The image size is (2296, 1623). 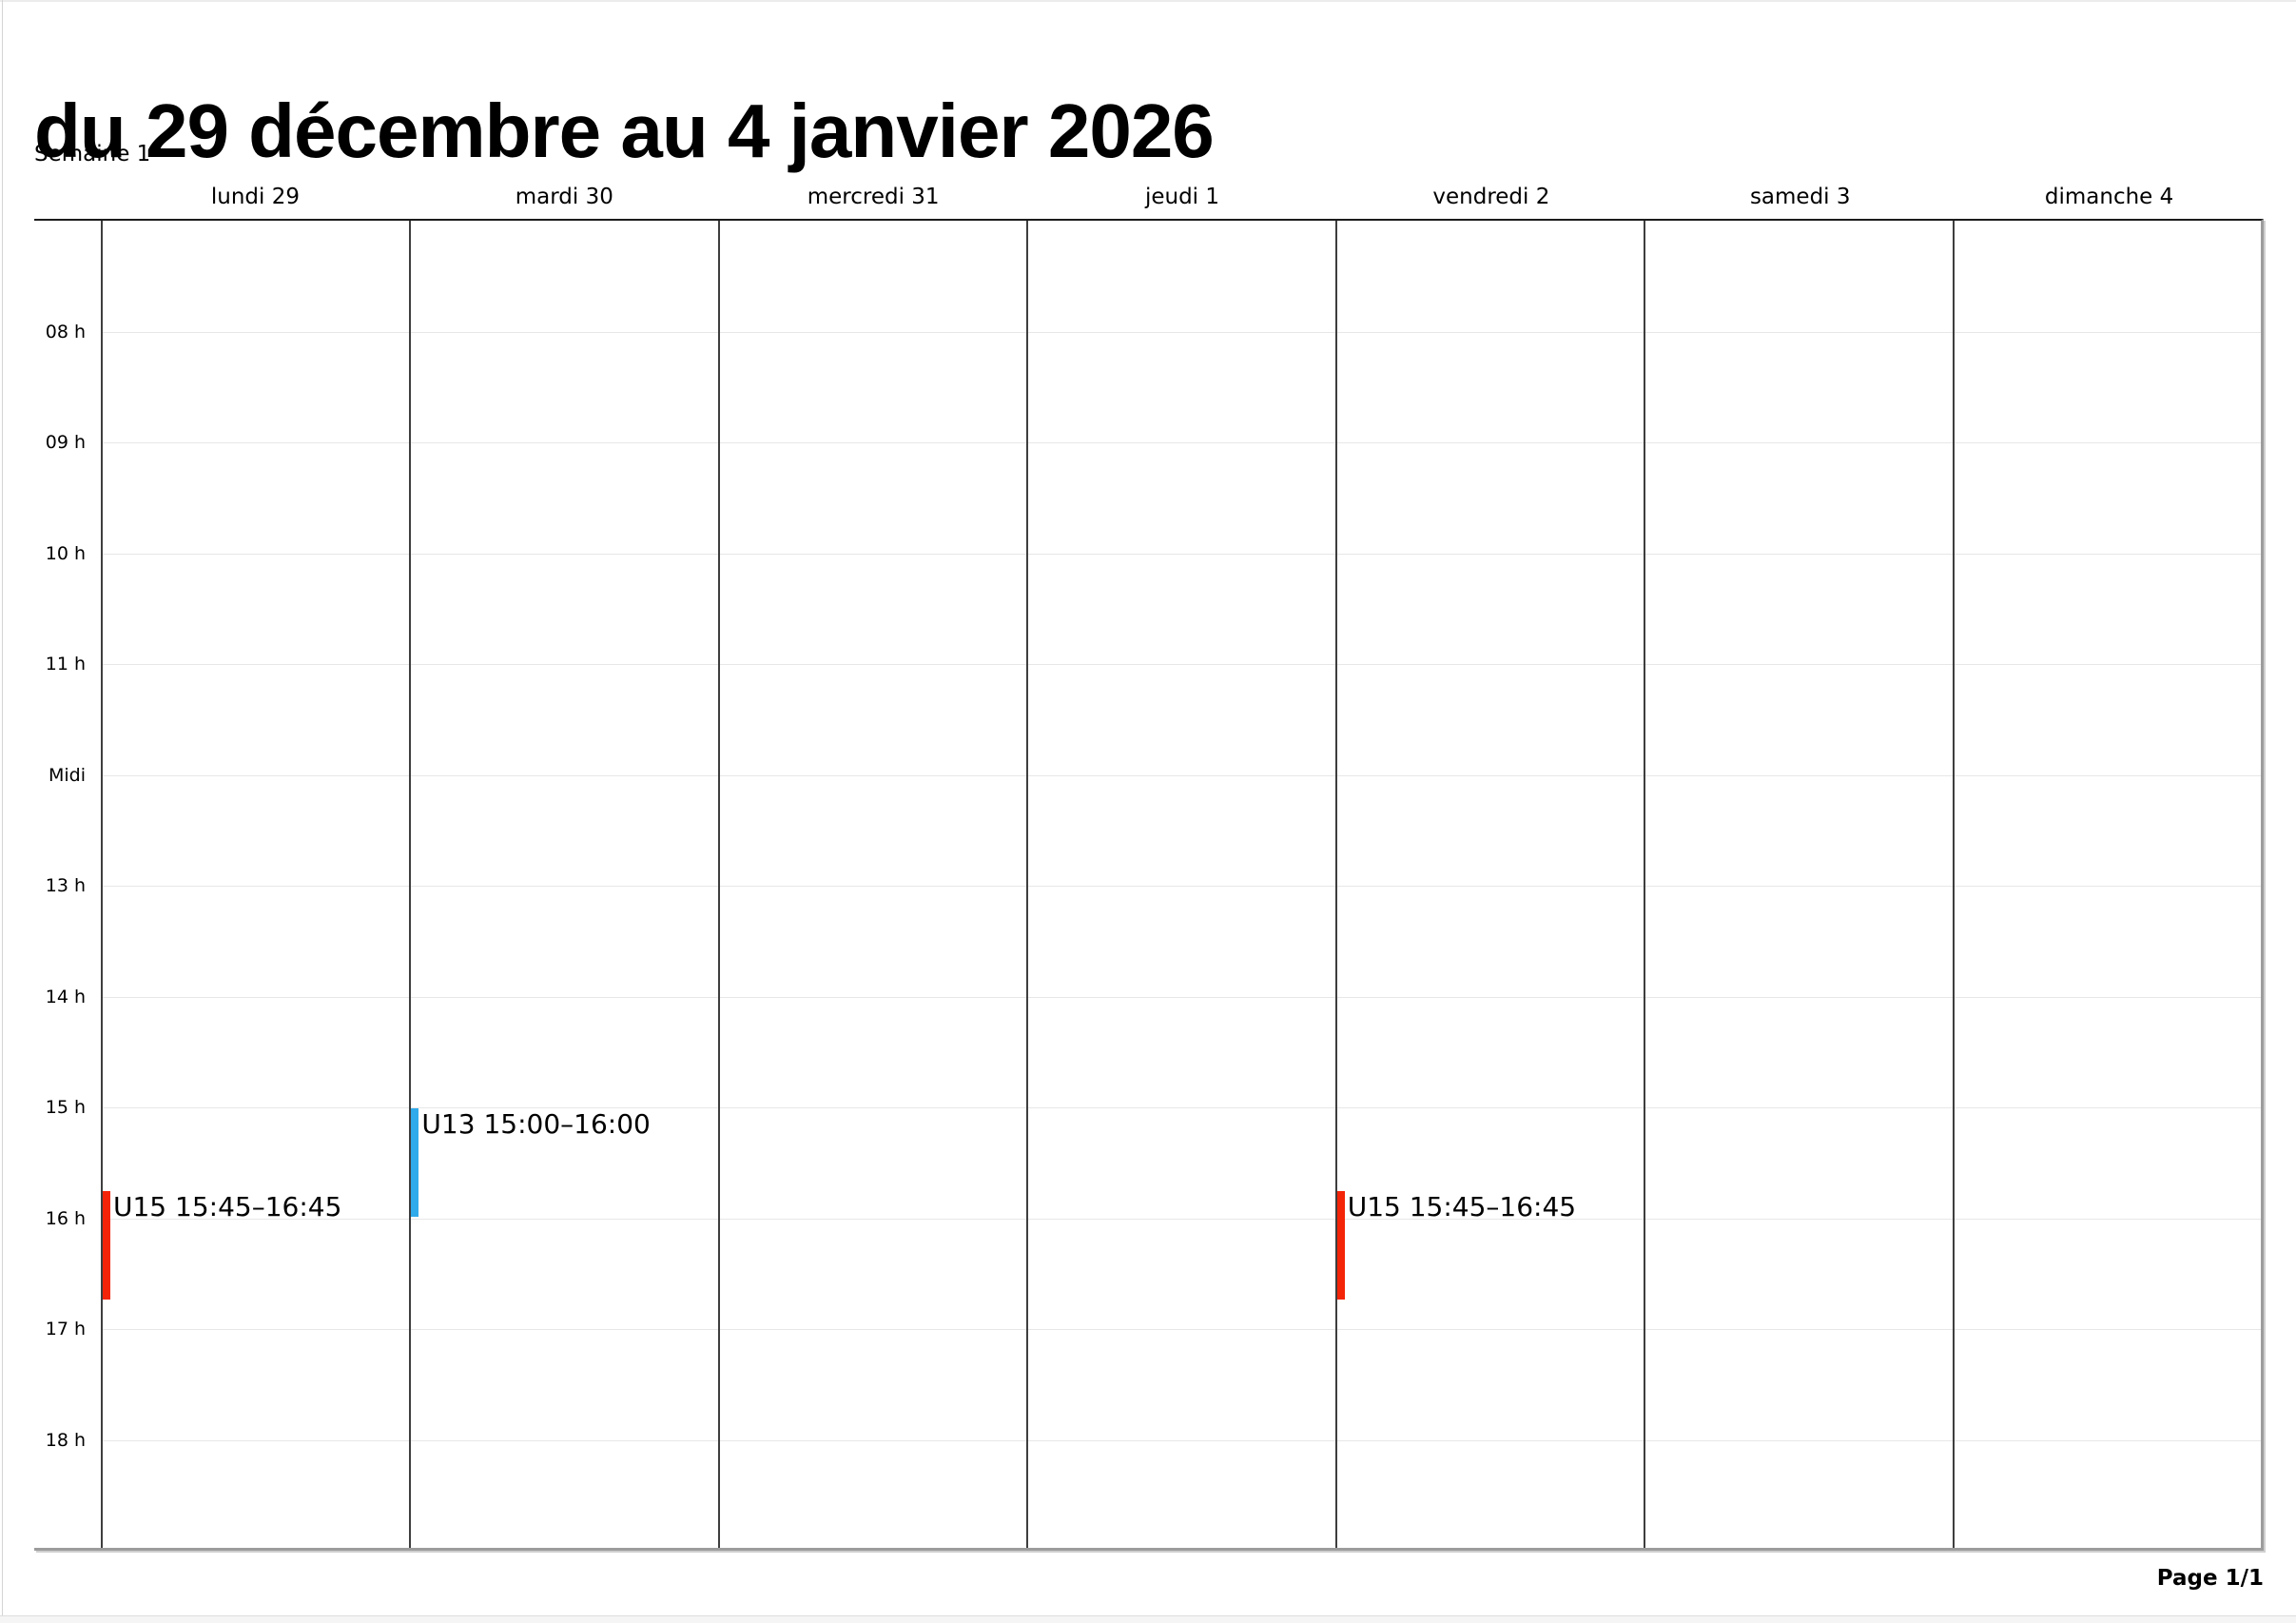 I want to click on page-edge-top, so click(x=1148, y=1).